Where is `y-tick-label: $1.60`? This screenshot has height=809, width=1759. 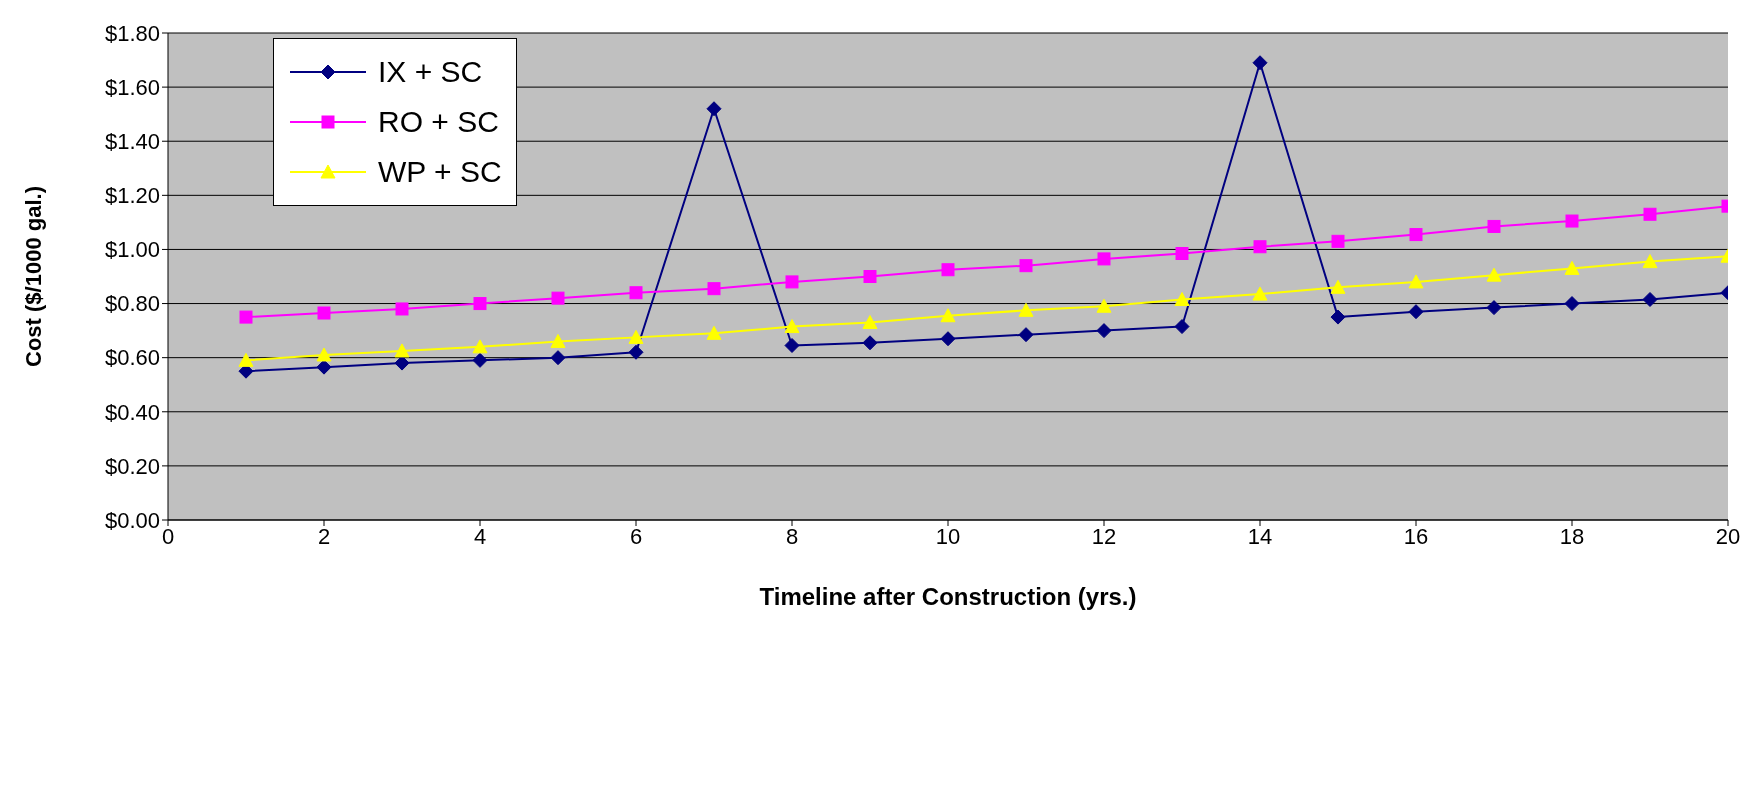 y-tick-label: $1.60 is located at coordinates (132, 87).